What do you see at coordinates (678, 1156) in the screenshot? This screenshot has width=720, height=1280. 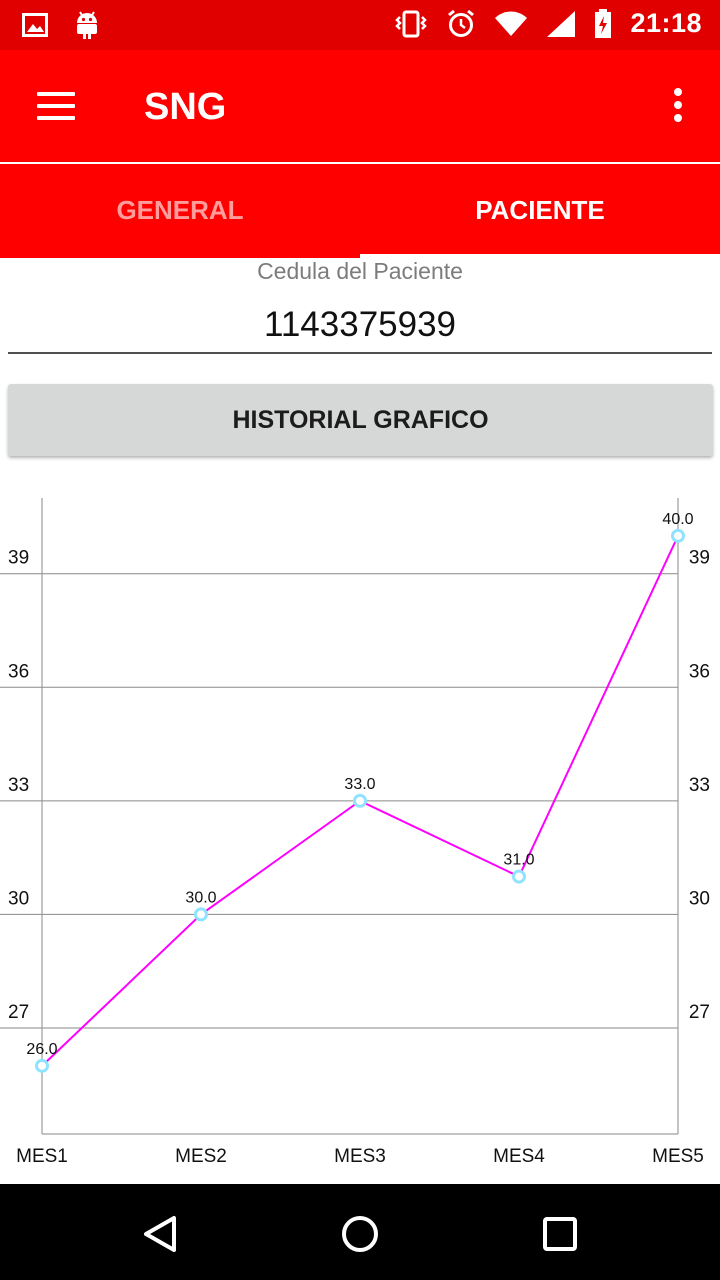 I see `x-tick-label: MES5` at bounding box center [678, 1156].